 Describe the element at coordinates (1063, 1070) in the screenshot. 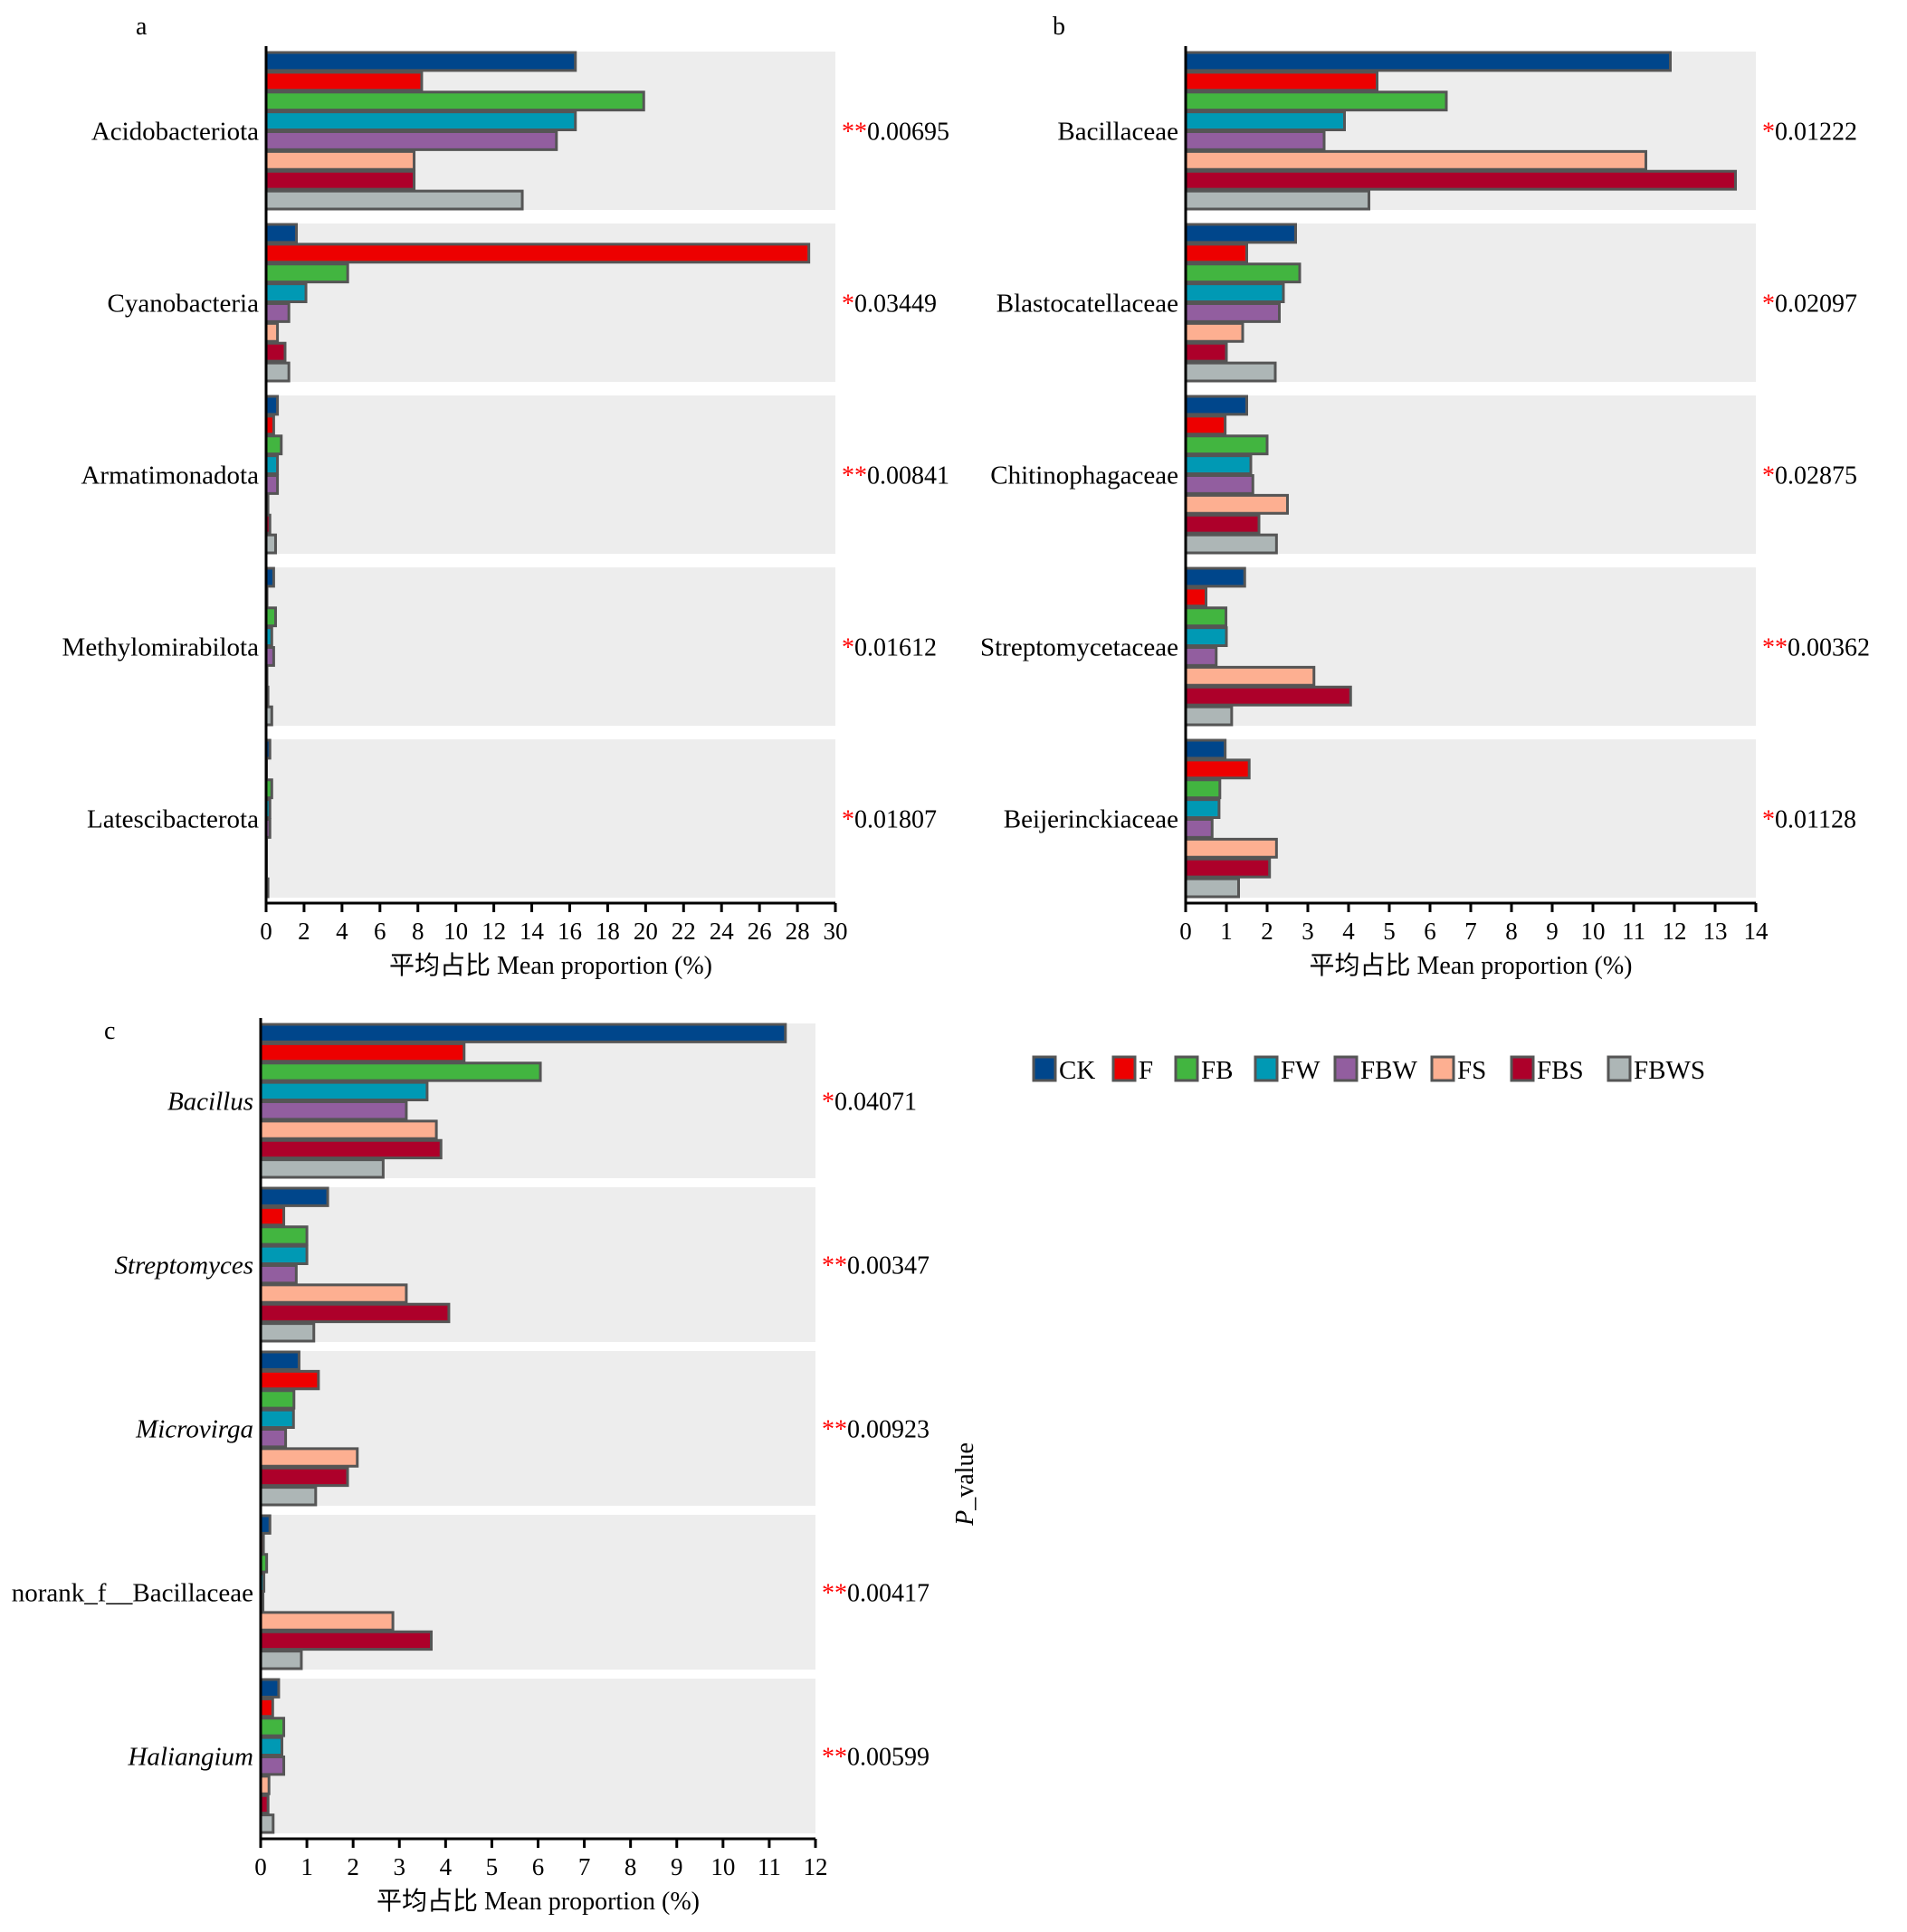

I see `legend-item-ck: CK` at that location.